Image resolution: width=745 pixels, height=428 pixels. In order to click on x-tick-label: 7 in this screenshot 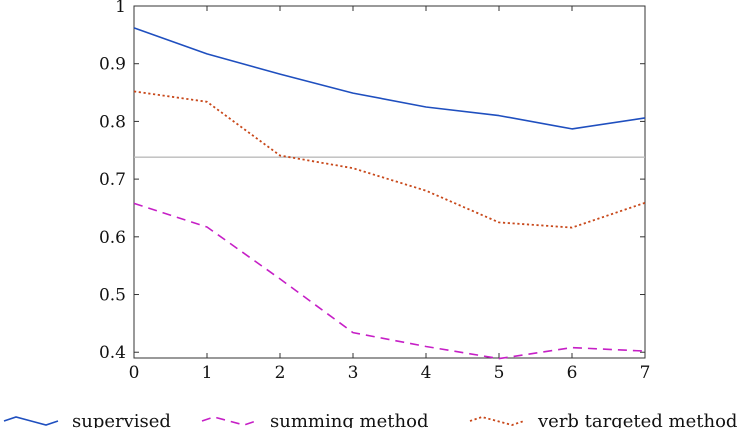, I will do `click(645, 373)`.